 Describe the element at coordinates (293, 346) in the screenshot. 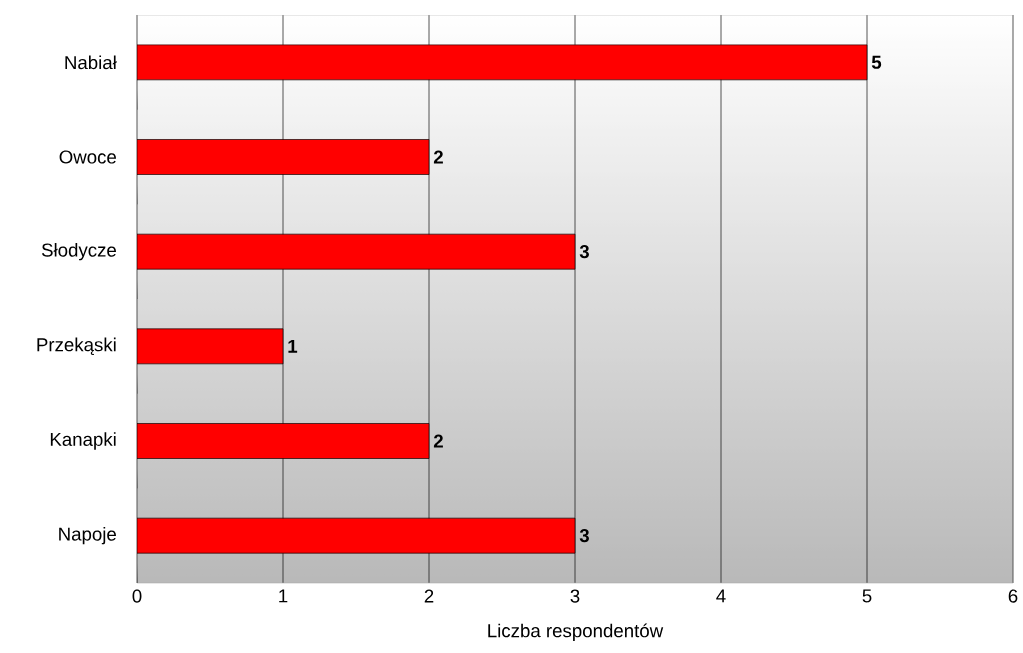

I see `data-label: 1` at that location.